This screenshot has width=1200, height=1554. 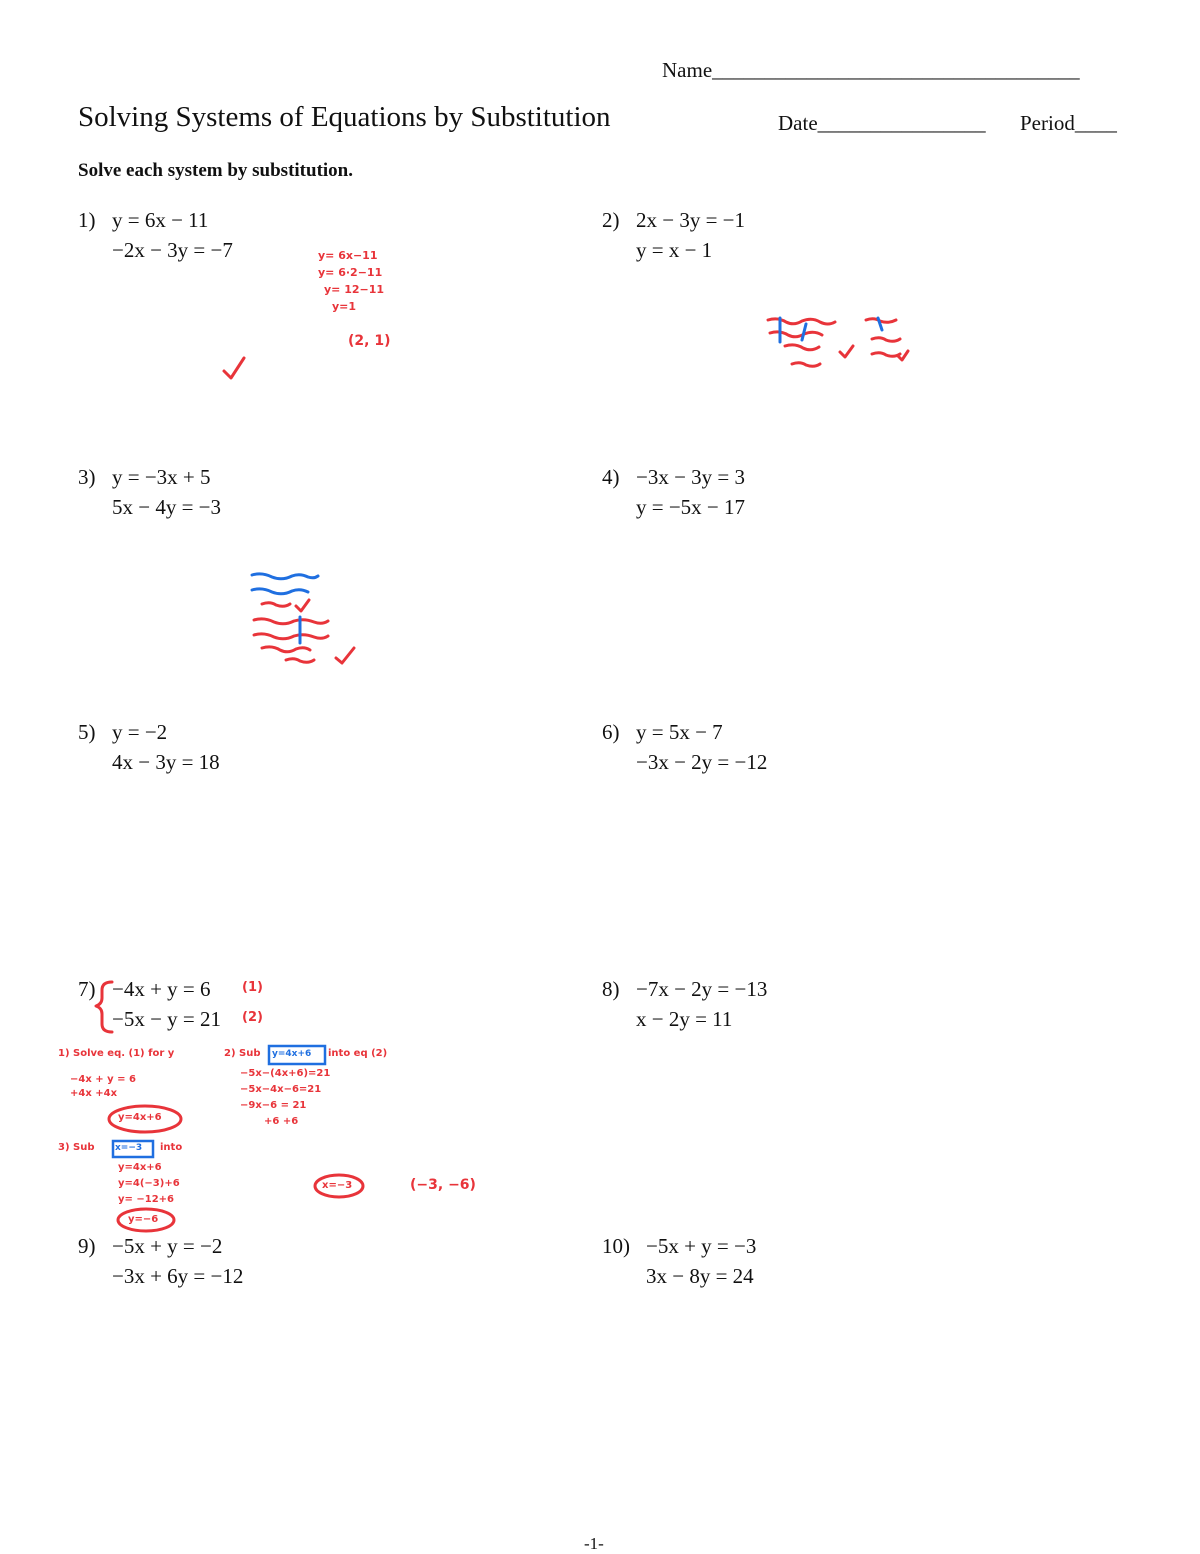 I want to click on equation-1: y = −2, so click(x=140, y=732).